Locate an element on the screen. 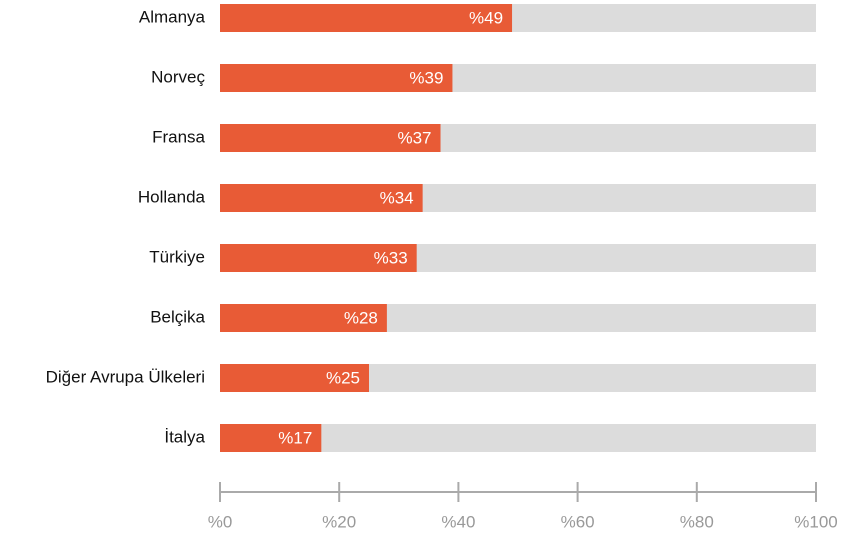 This screenshot has height=539, width=844. value-label: %37 is located at coordinates (414, 137).